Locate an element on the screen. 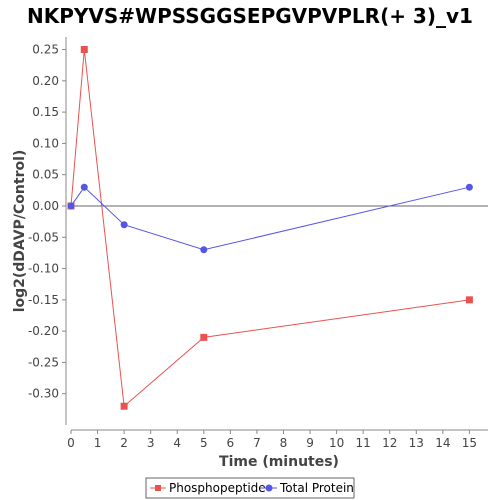 This screenshot has width=500, height=500. x-tick-label: 15 is located at coordinates (469, 443).